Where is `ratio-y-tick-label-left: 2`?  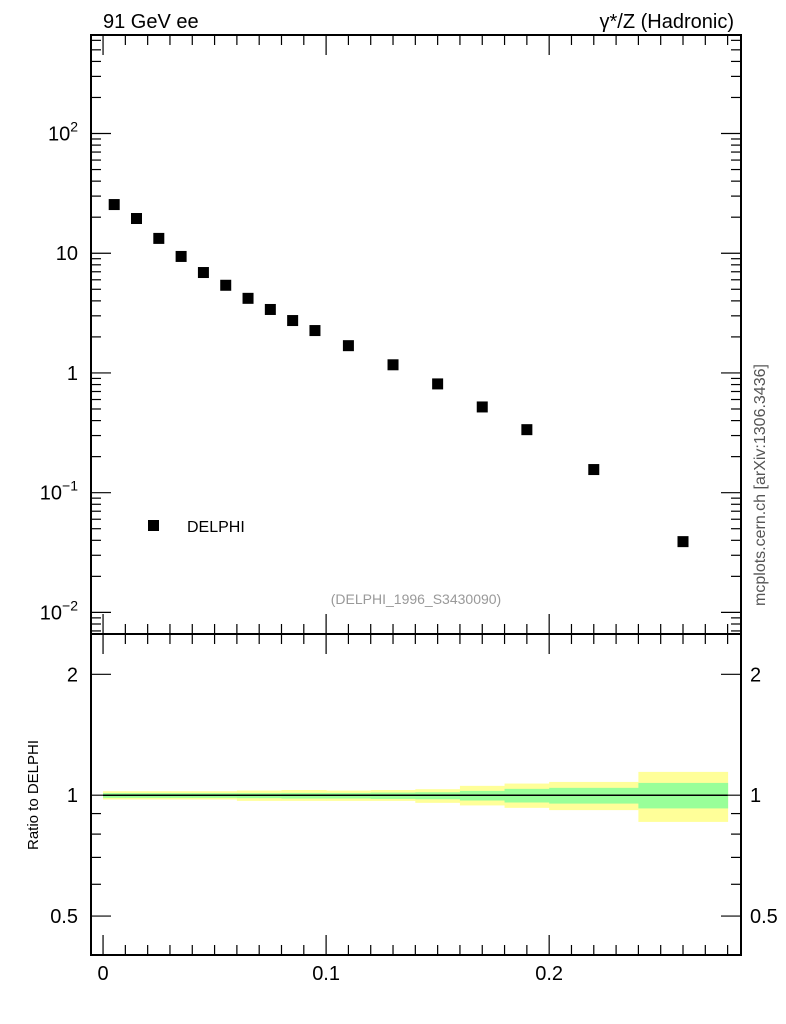 ratio-y-tick-label-left: 2 is located at coordinates (72, 675).